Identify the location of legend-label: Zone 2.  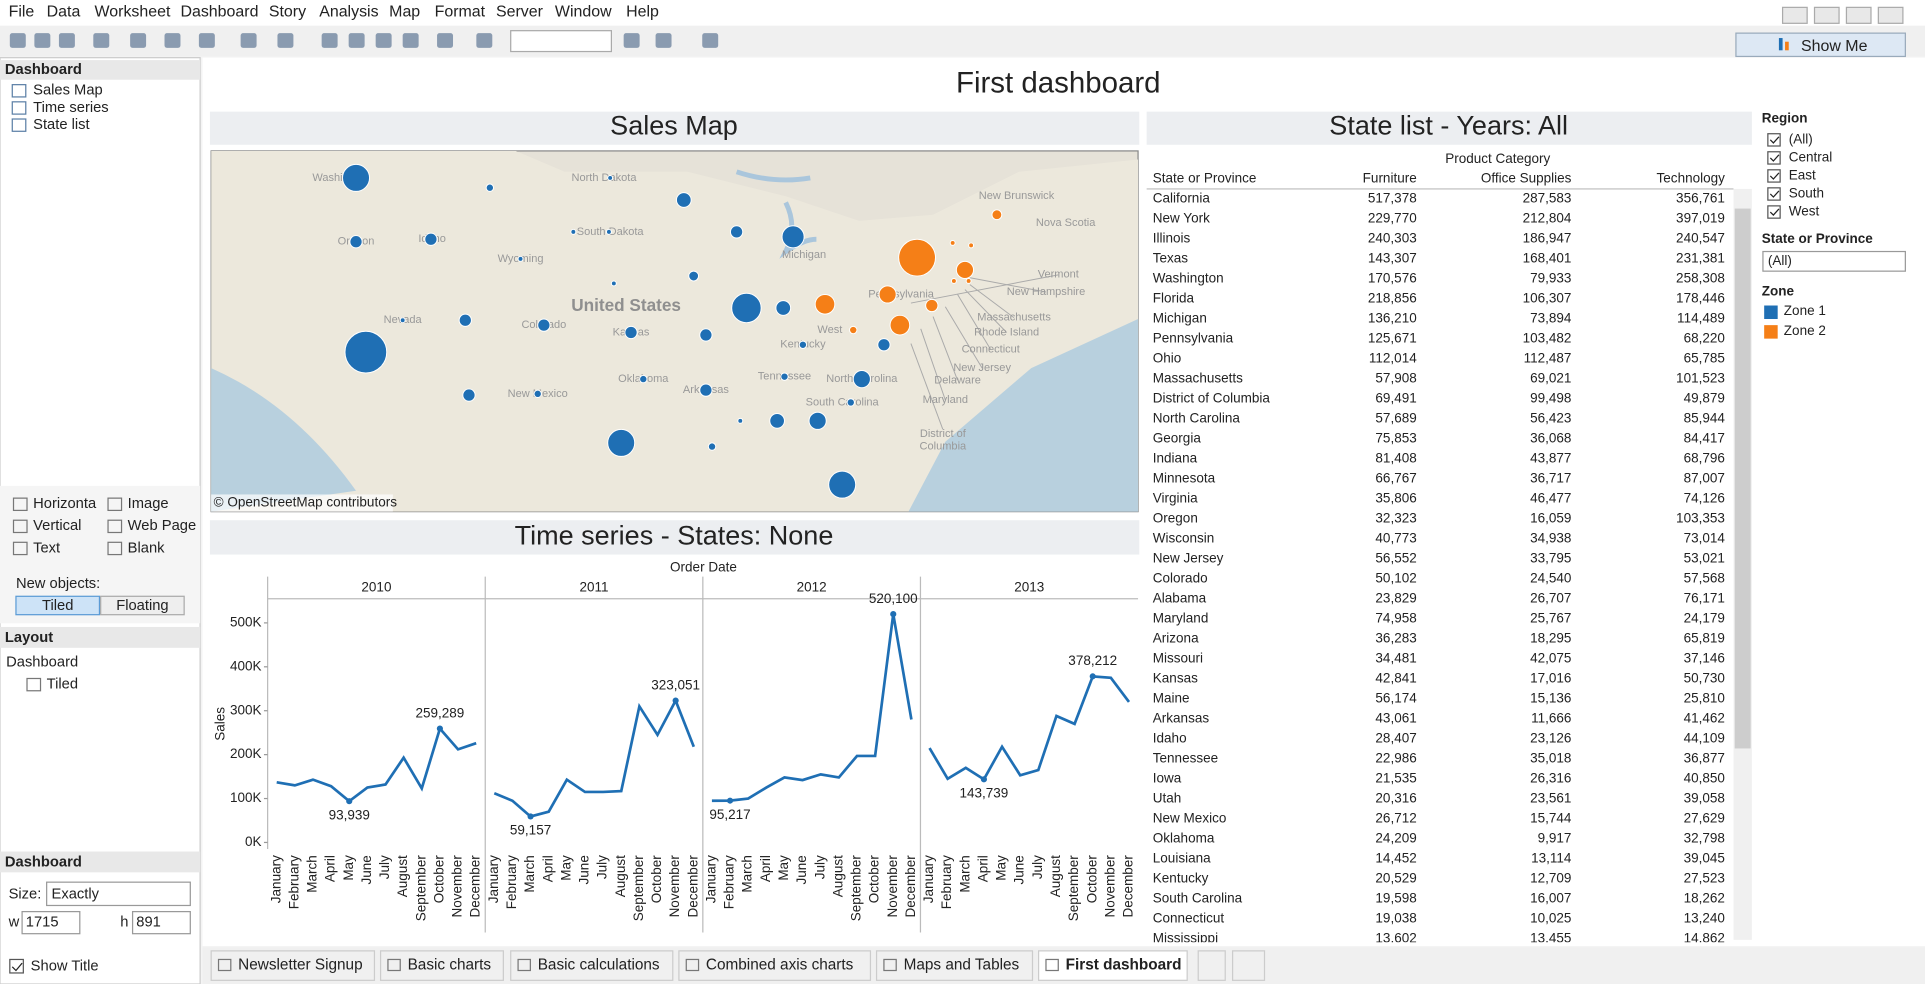
(1805, 330).